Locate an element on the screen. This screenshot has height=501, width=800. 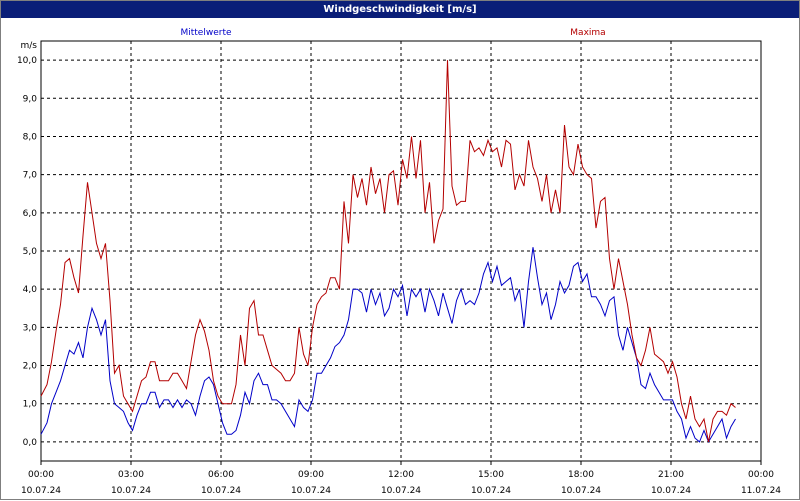
y-tick-label: 0,0 is located at coordinates (30, 443).